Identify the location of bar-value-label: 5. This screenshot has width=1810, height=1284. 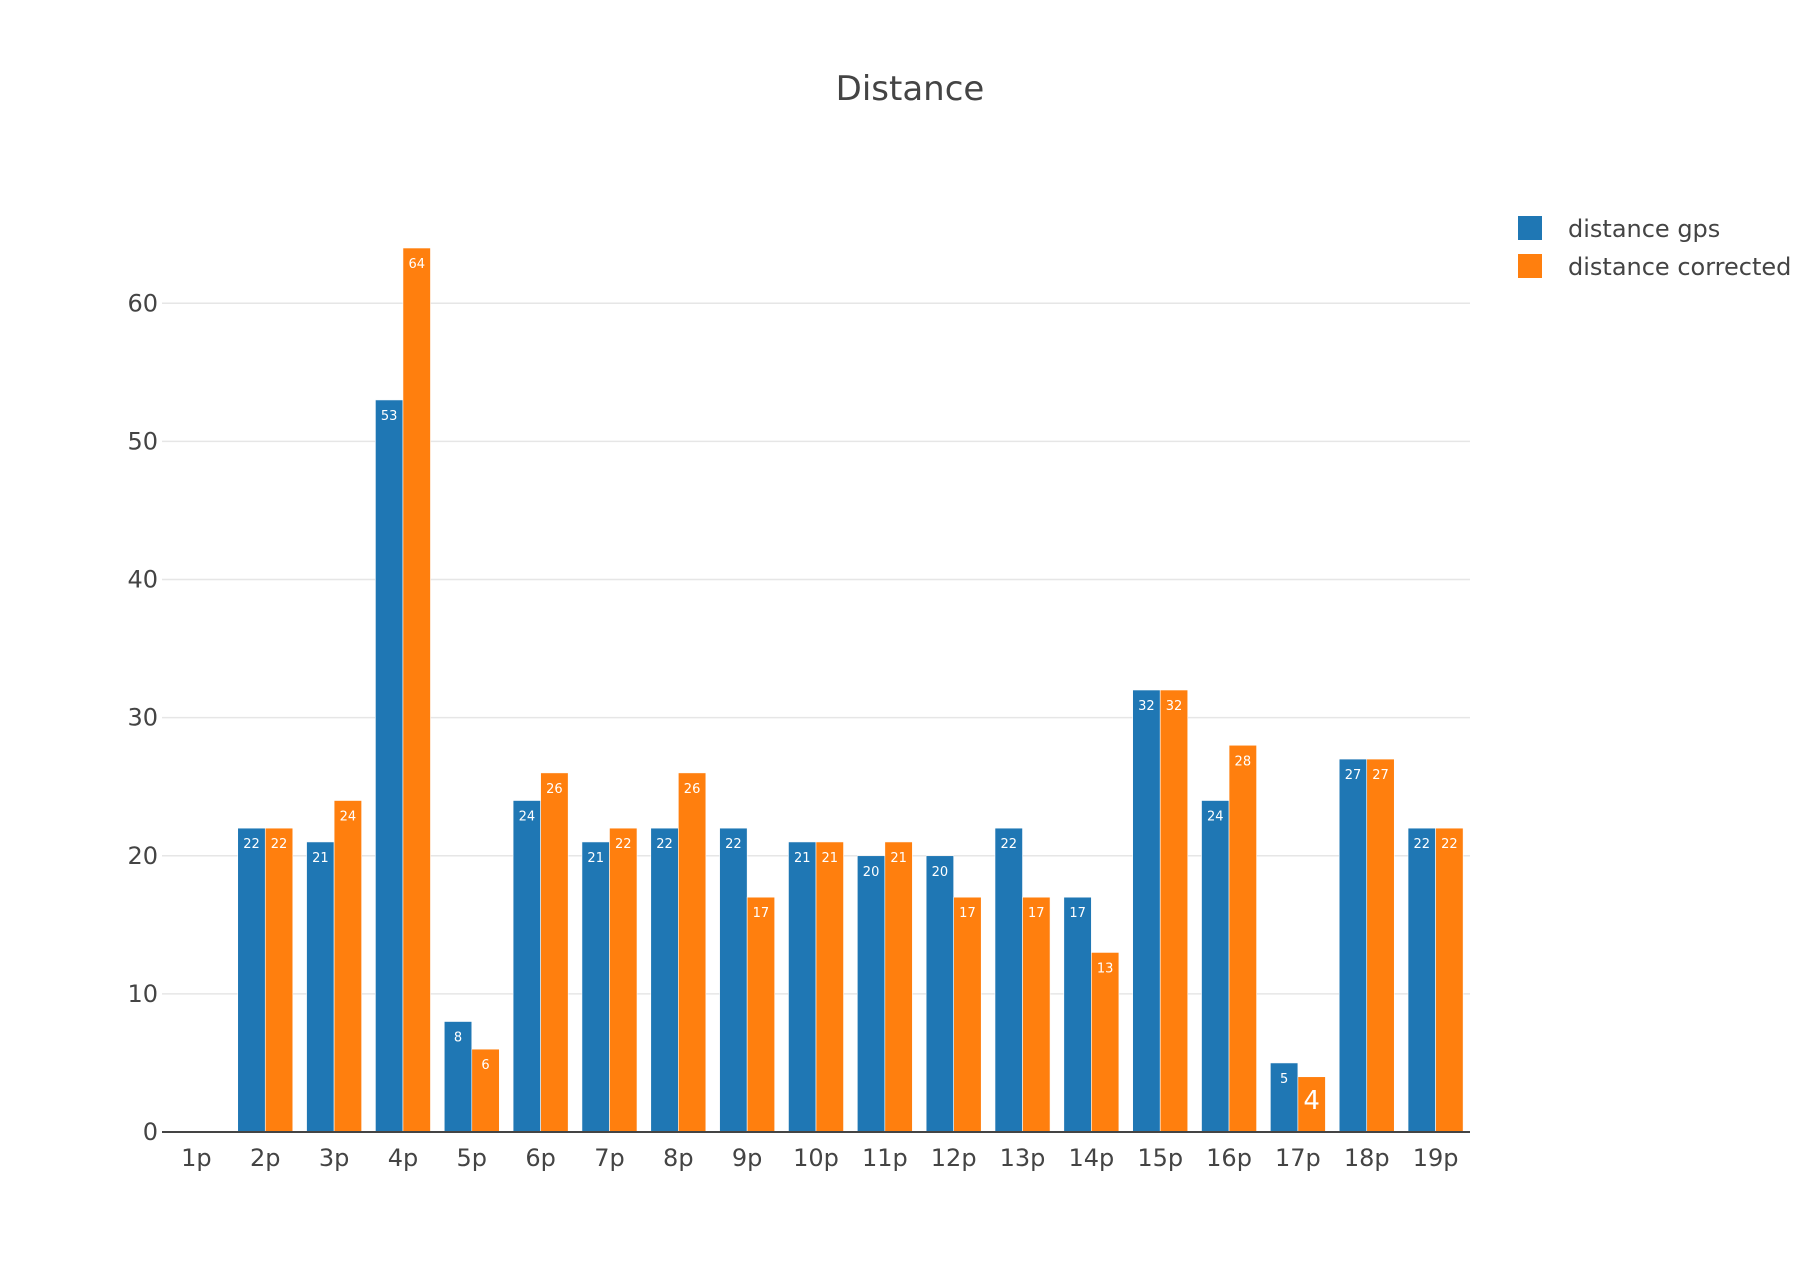
(1284, 1079).